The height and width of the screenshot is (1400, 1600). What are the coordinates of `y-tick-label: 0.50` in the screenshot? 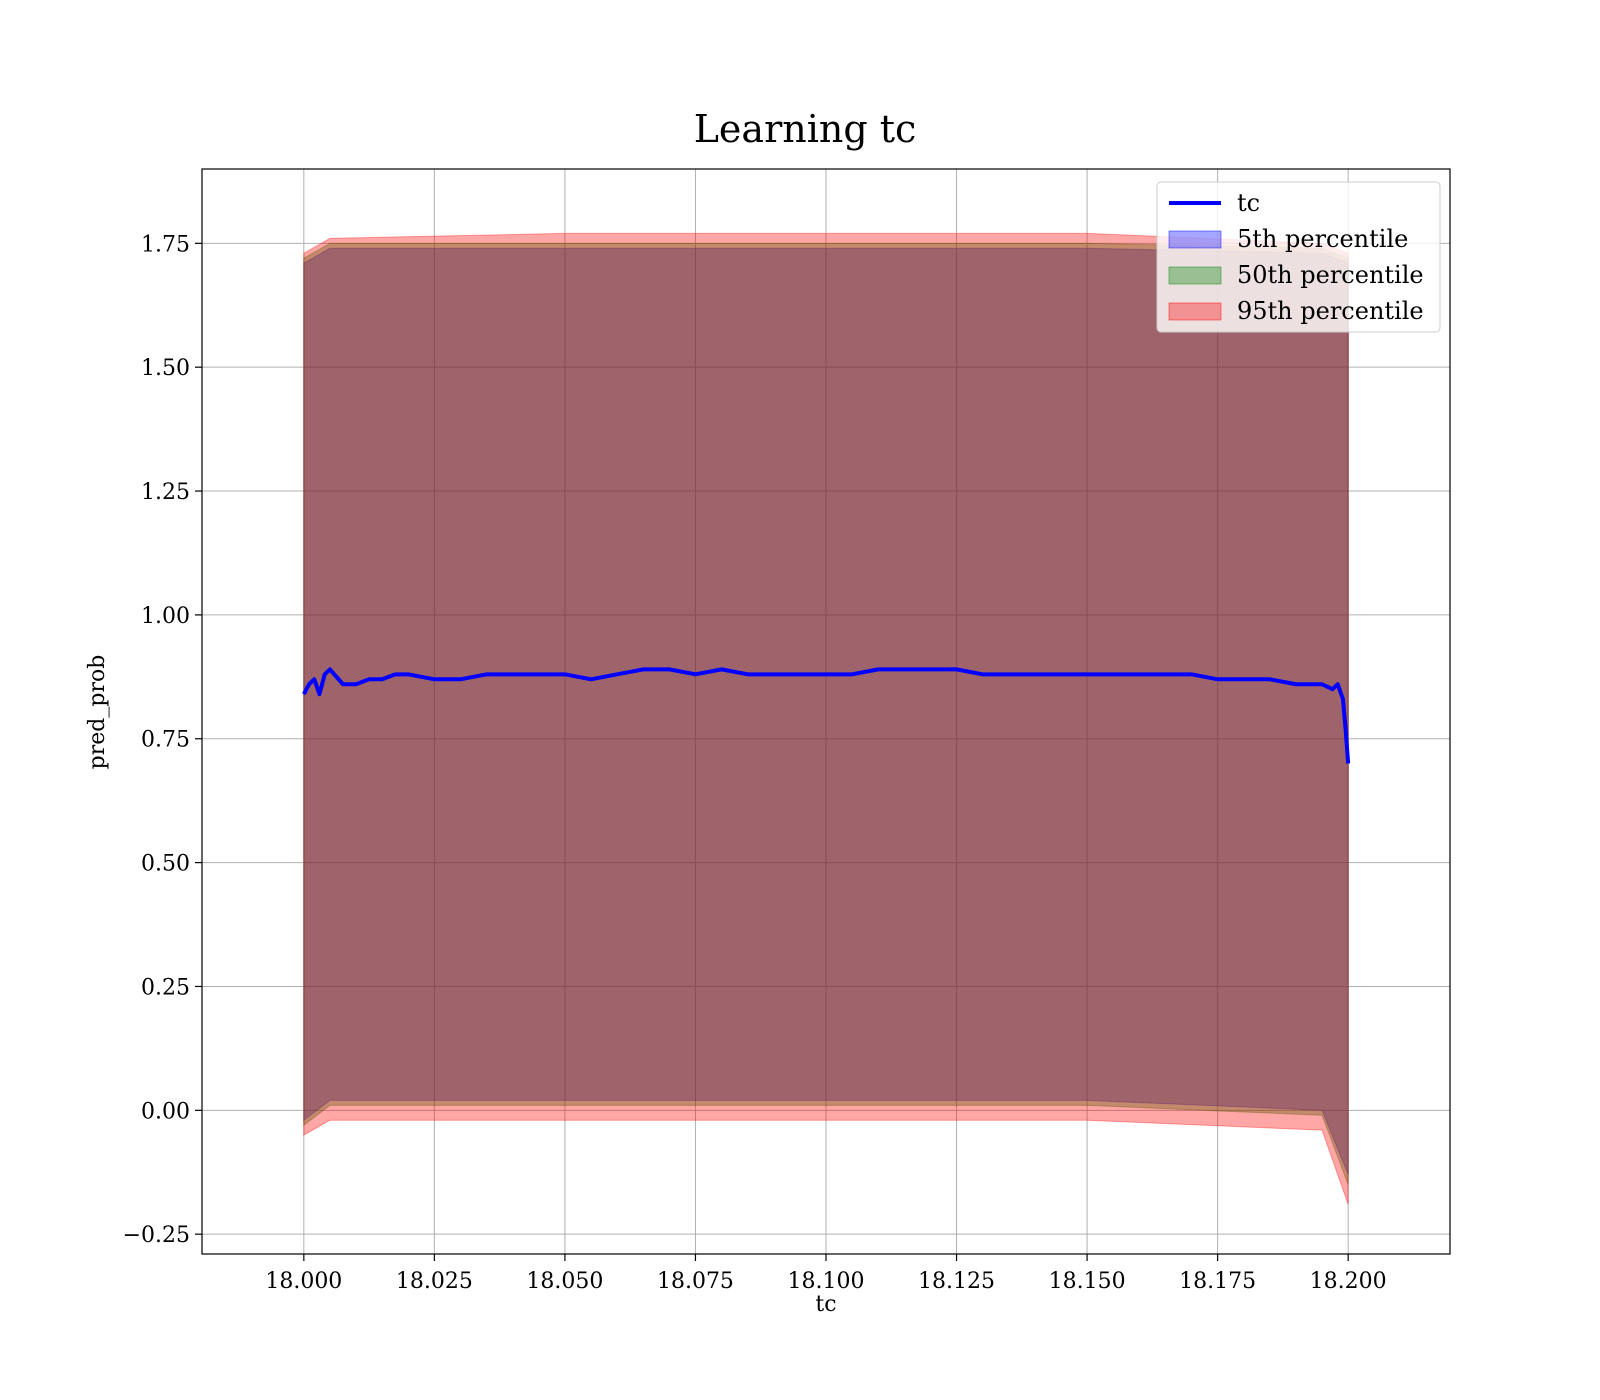 It's located at (165, 864).